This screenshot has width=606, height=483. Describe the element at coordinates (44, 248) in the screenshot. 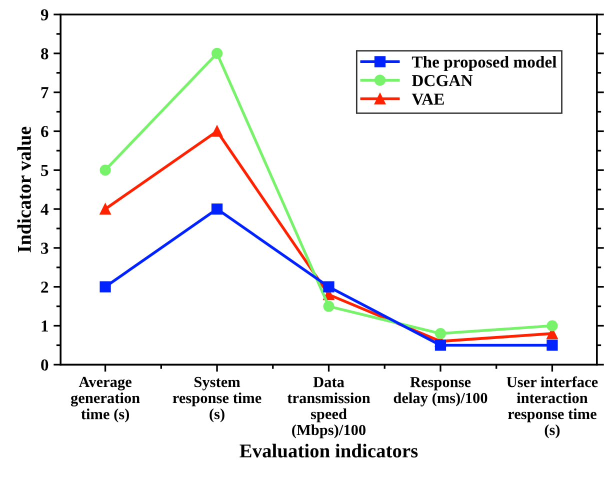

I see `y-tick-label: 3` at that location.